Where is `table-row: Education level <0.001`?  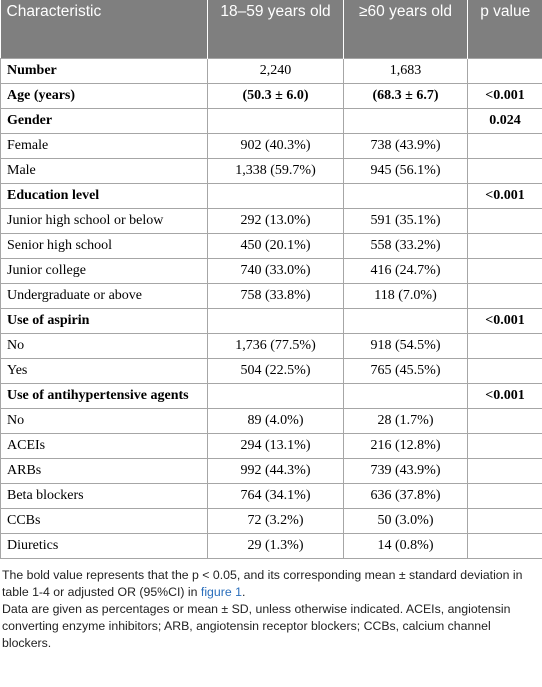
table-row: Education level <0.001 is located at coordinates (271, 195).